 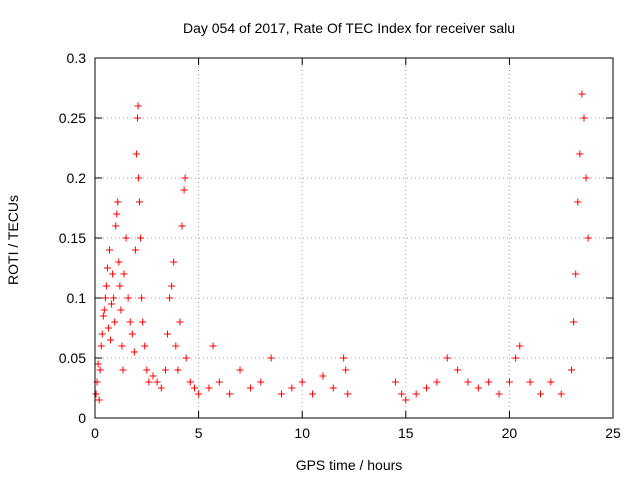 What do you see at coordinates (77, 58) in the screenshot?
I see `y-tick-label: 0.3` at bounding box center [77, 58].